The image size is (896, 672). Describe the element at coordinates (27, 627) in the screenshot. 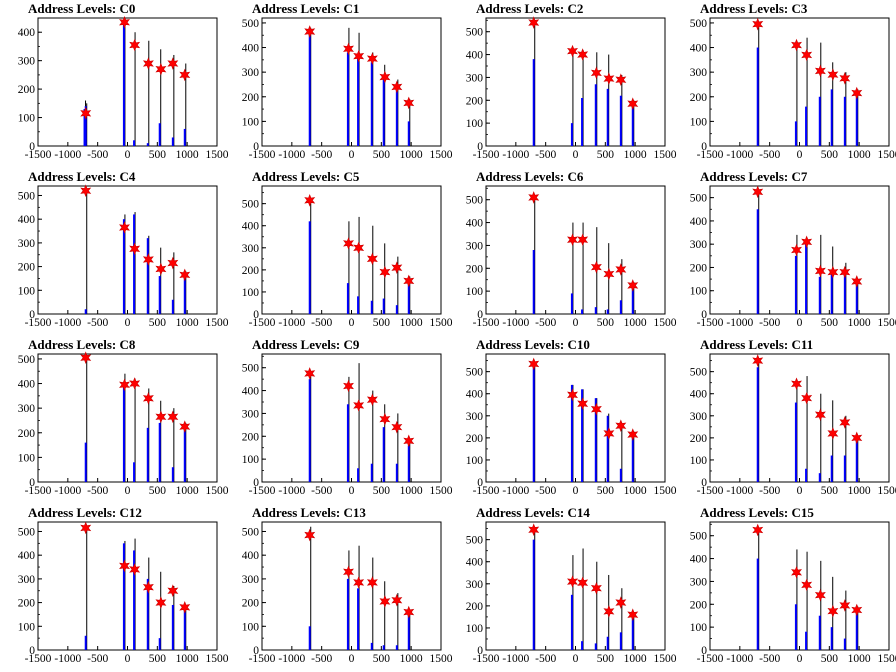

I see `y-tick-label: 100` at that location.